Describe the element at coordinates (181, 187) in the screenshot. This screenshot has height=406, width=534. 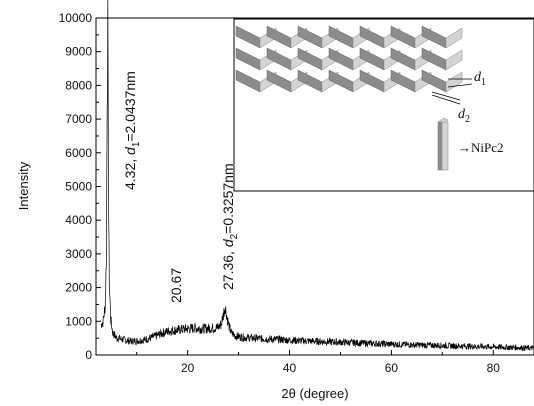
I see `annotations-group: 4.32, d1=2.0437nm 20.67 27.36, d2=0.3257nm` at that location.